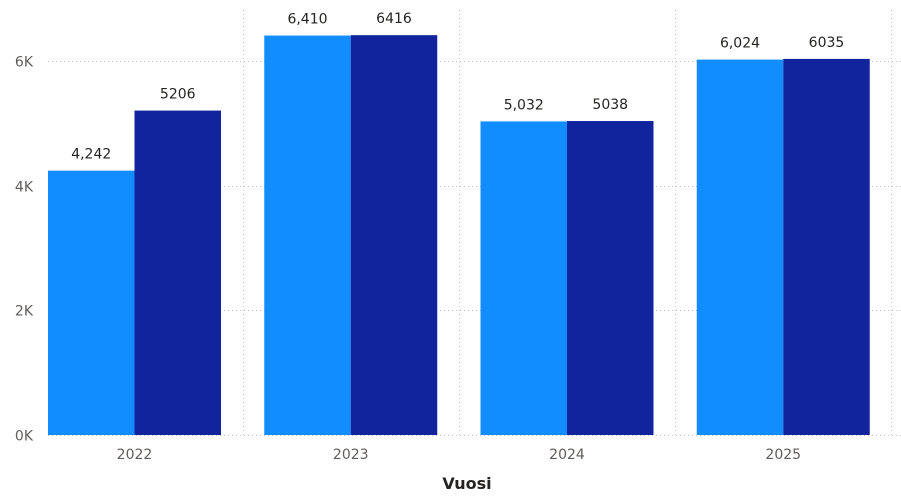 Image resolution: width=901 pixels, height=497 pixels. I want to click on data-label: 5,032, so click(524, 105).